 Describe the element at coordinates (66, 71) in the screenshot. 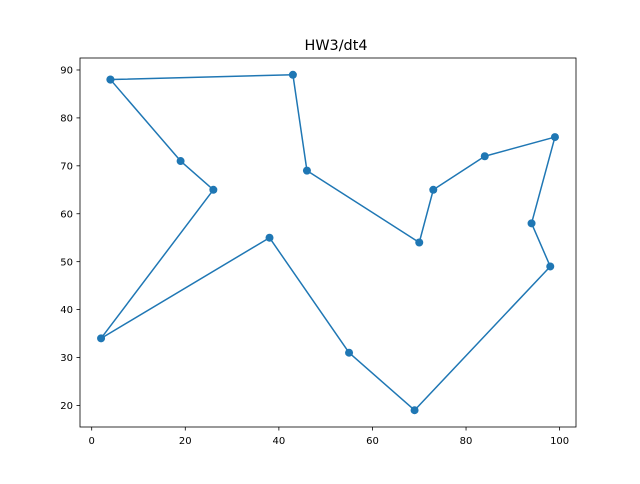

I see `y-tick-label: 90` at that location.